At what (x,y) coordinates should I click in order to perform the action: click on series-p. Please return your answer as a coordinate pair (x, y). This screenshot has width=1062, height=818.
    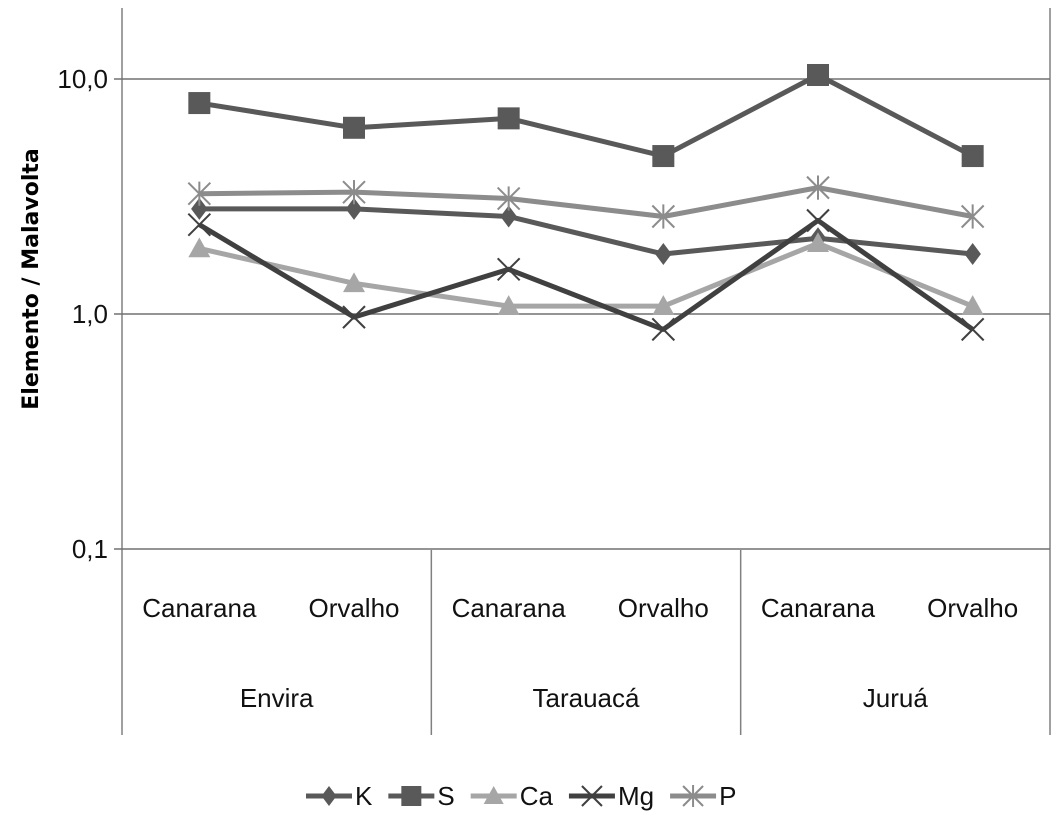
    Looking at the image, I should click on (586, 202).